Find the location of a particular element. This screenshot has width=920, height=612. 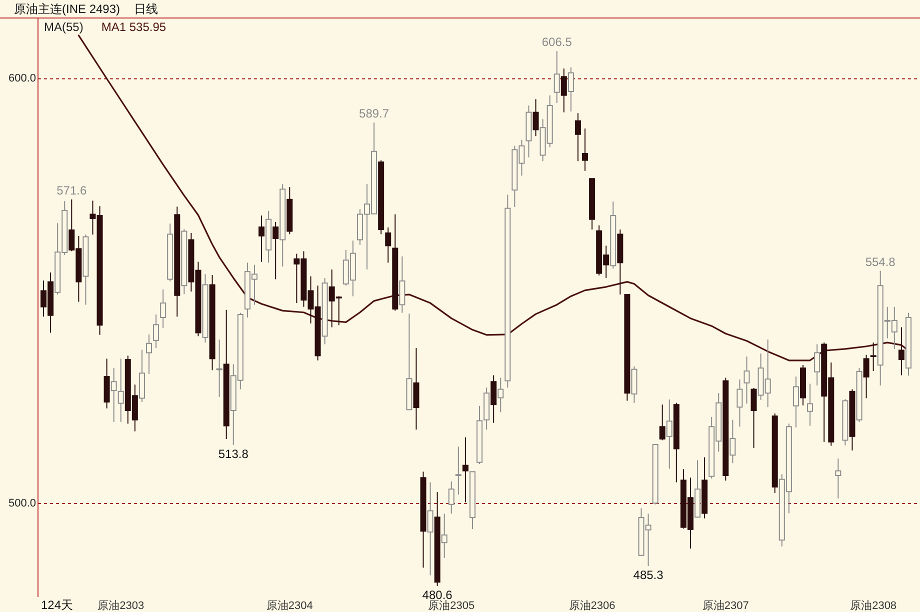

legend: MA1 535.95 is located at coordinates (133, 27).